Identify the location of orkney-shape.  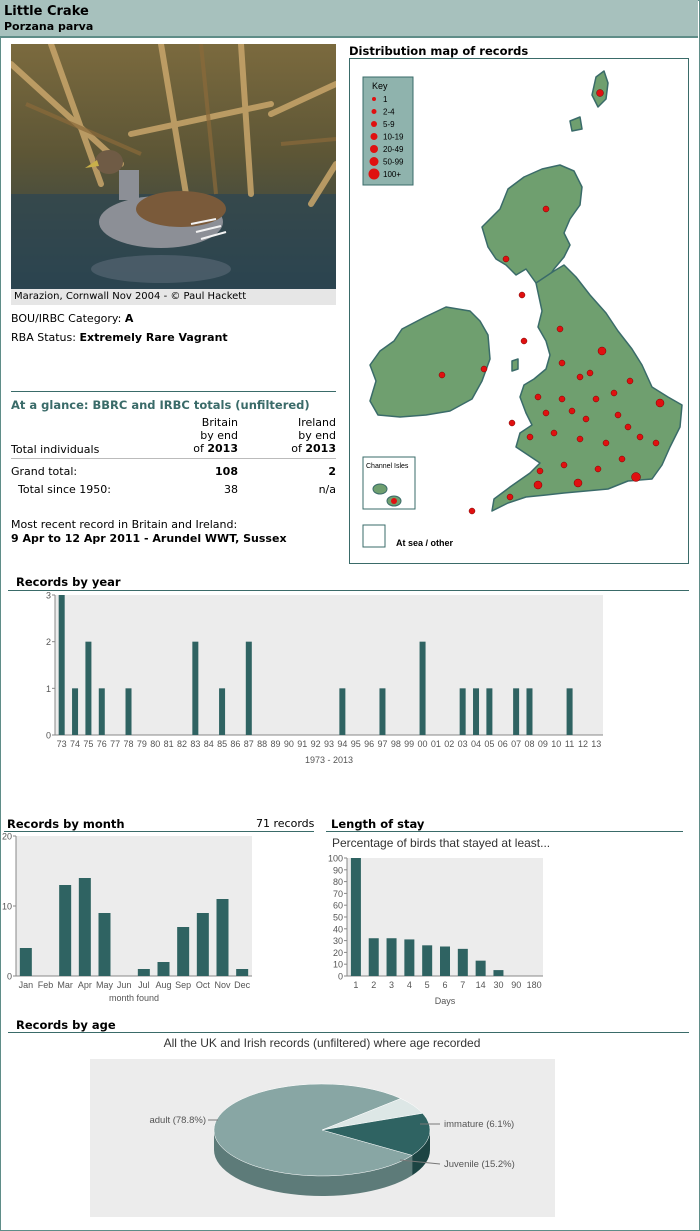
(576, 124).